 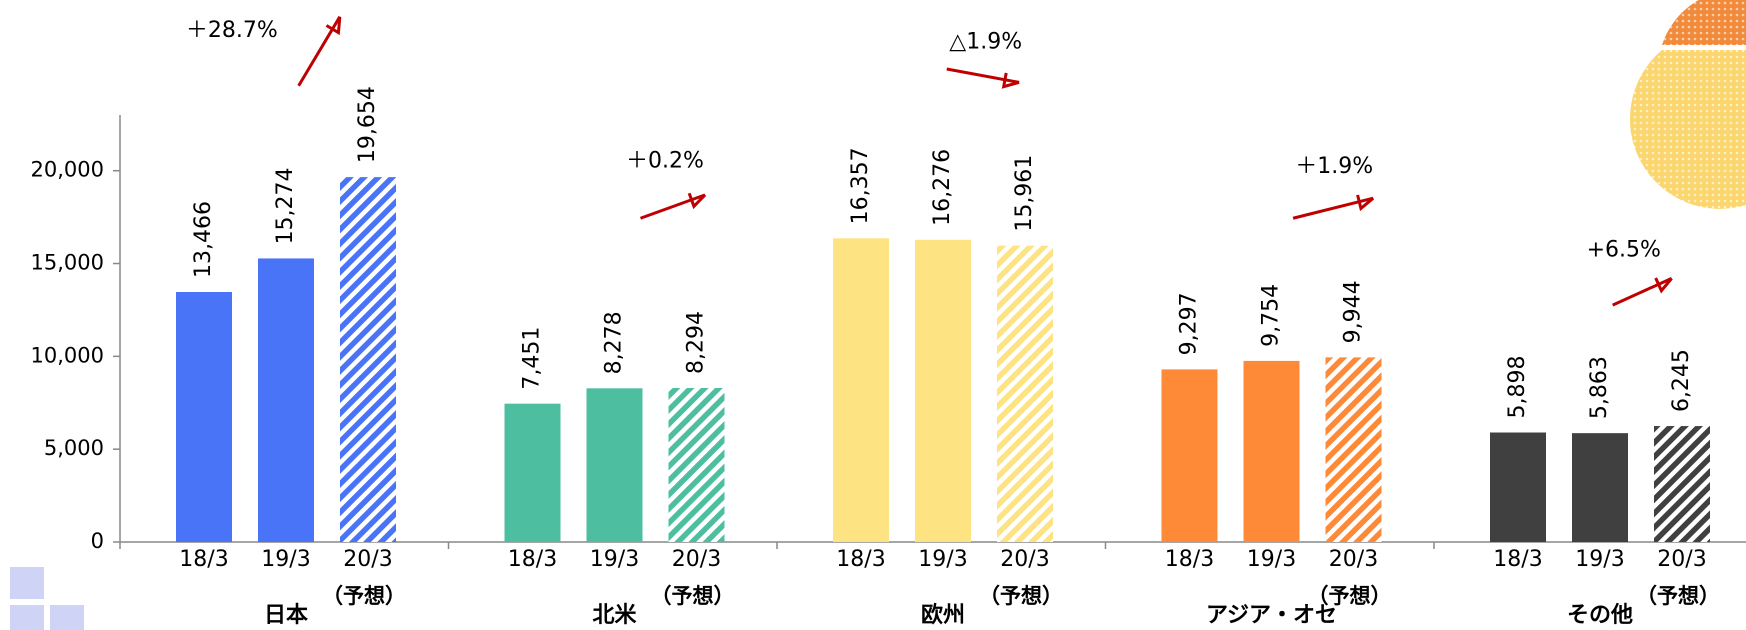 What do you see at coordinates (67, 170) in the screenshot?
I see `y-tick-label: 20,000` at bounding box center [67, 170].